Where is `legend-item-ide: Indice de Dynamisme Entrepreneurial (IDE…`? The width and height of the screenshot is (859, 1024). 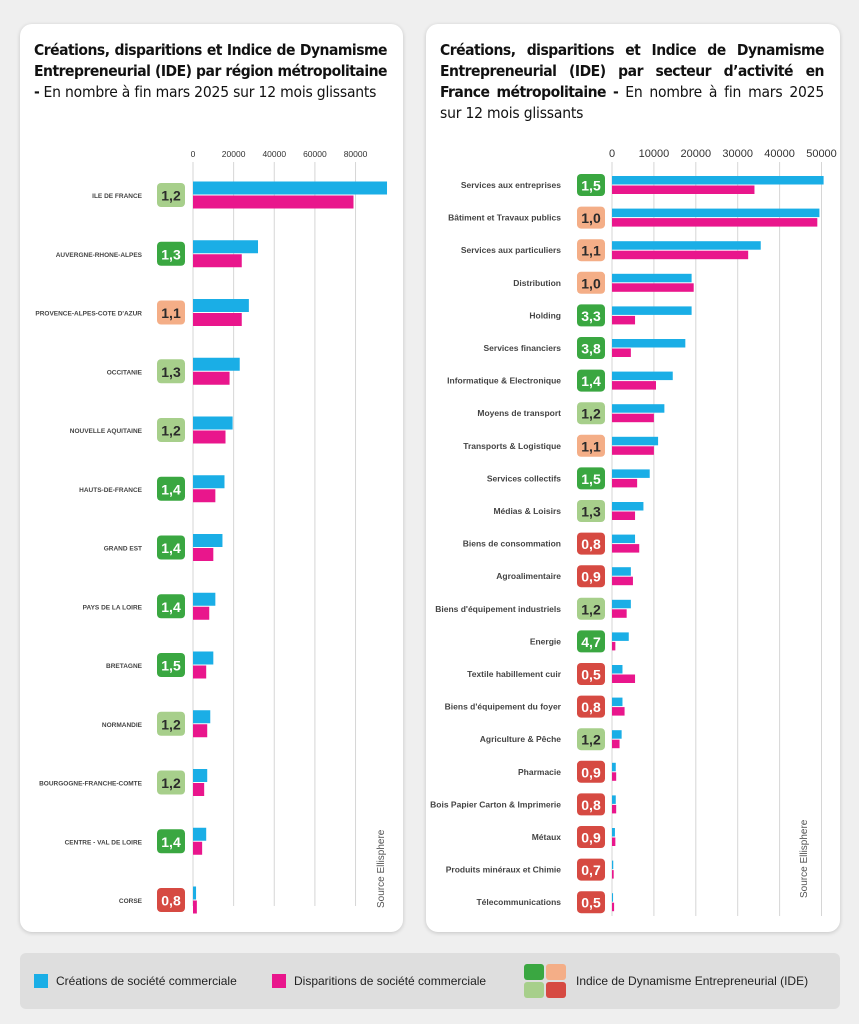 legend-item-ide: Indice de Dynamisme Entrepreneurial (IDE… is located at coordinates (666, 981).